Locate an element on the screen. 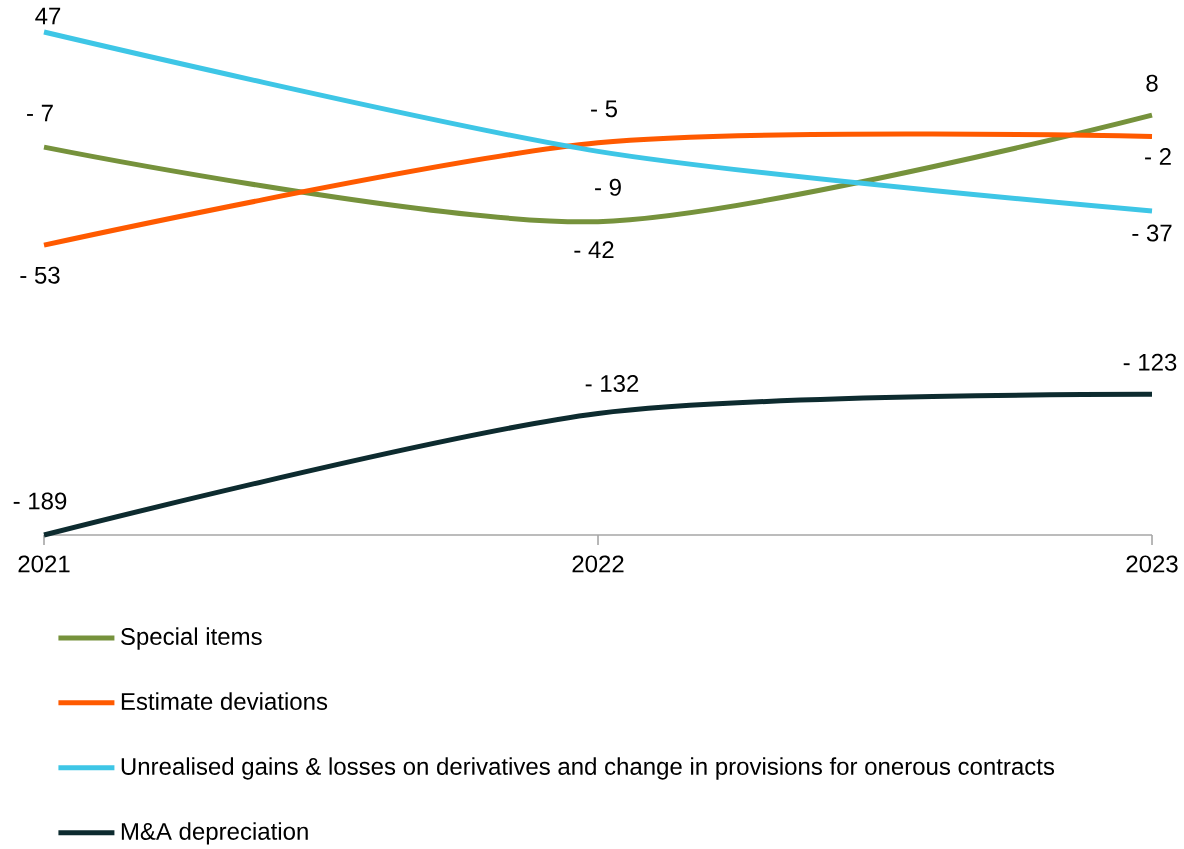 This screenshot has height=849, width=1184. x-tick-label: 2022 is located at coordinates (598, 564).